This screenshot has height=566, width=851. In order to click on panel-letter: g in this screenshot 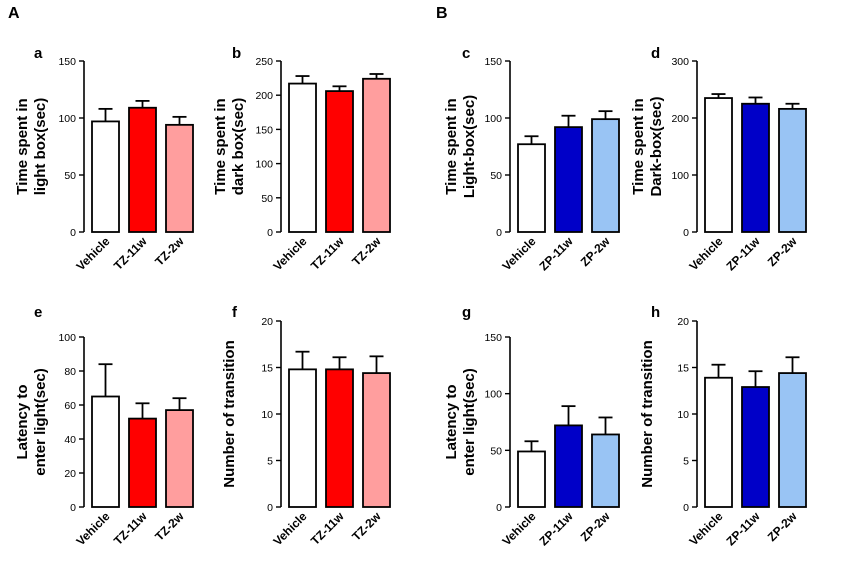, I will do `click(466, 312)`.